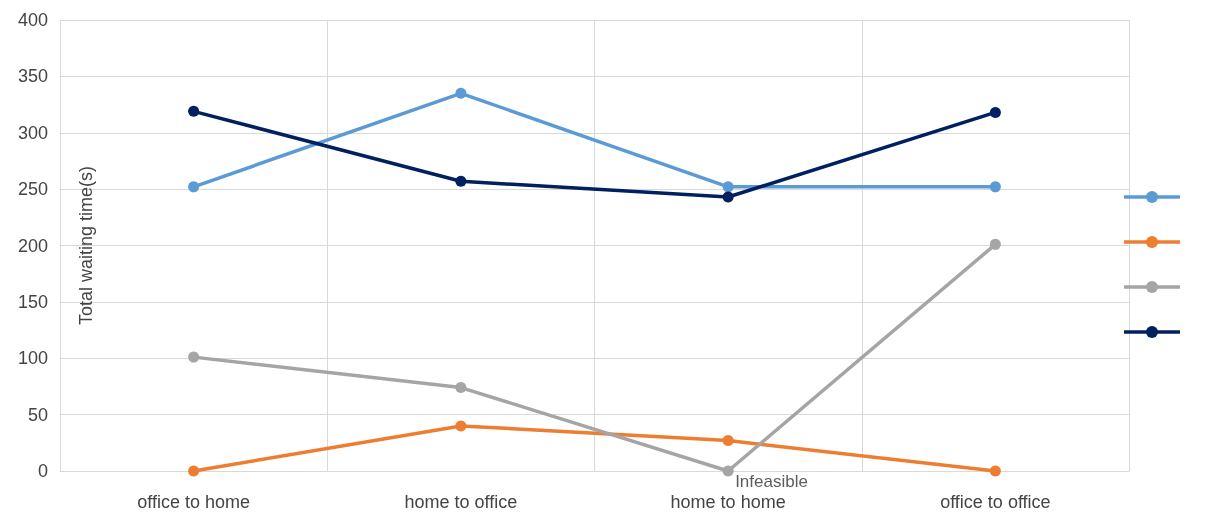 This screenshot has width=1209, height=515. Describe the element at coordinates (995, 502) in the screenshot. I see `x-tick-label: office to office` at that location.